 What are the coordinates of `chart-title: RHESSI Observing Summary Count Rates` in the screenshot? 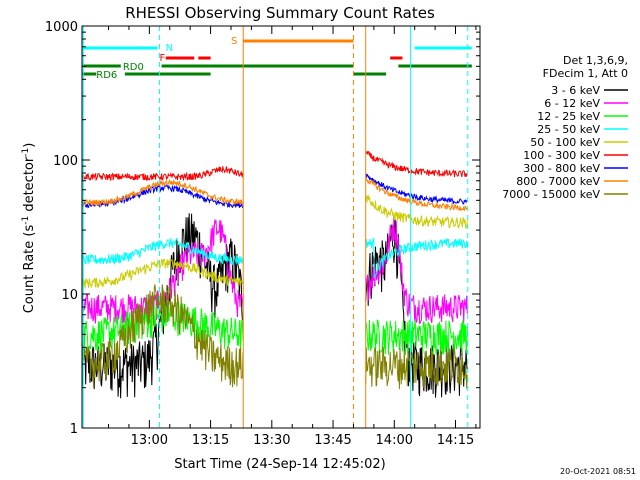 It's located at (280, 13).